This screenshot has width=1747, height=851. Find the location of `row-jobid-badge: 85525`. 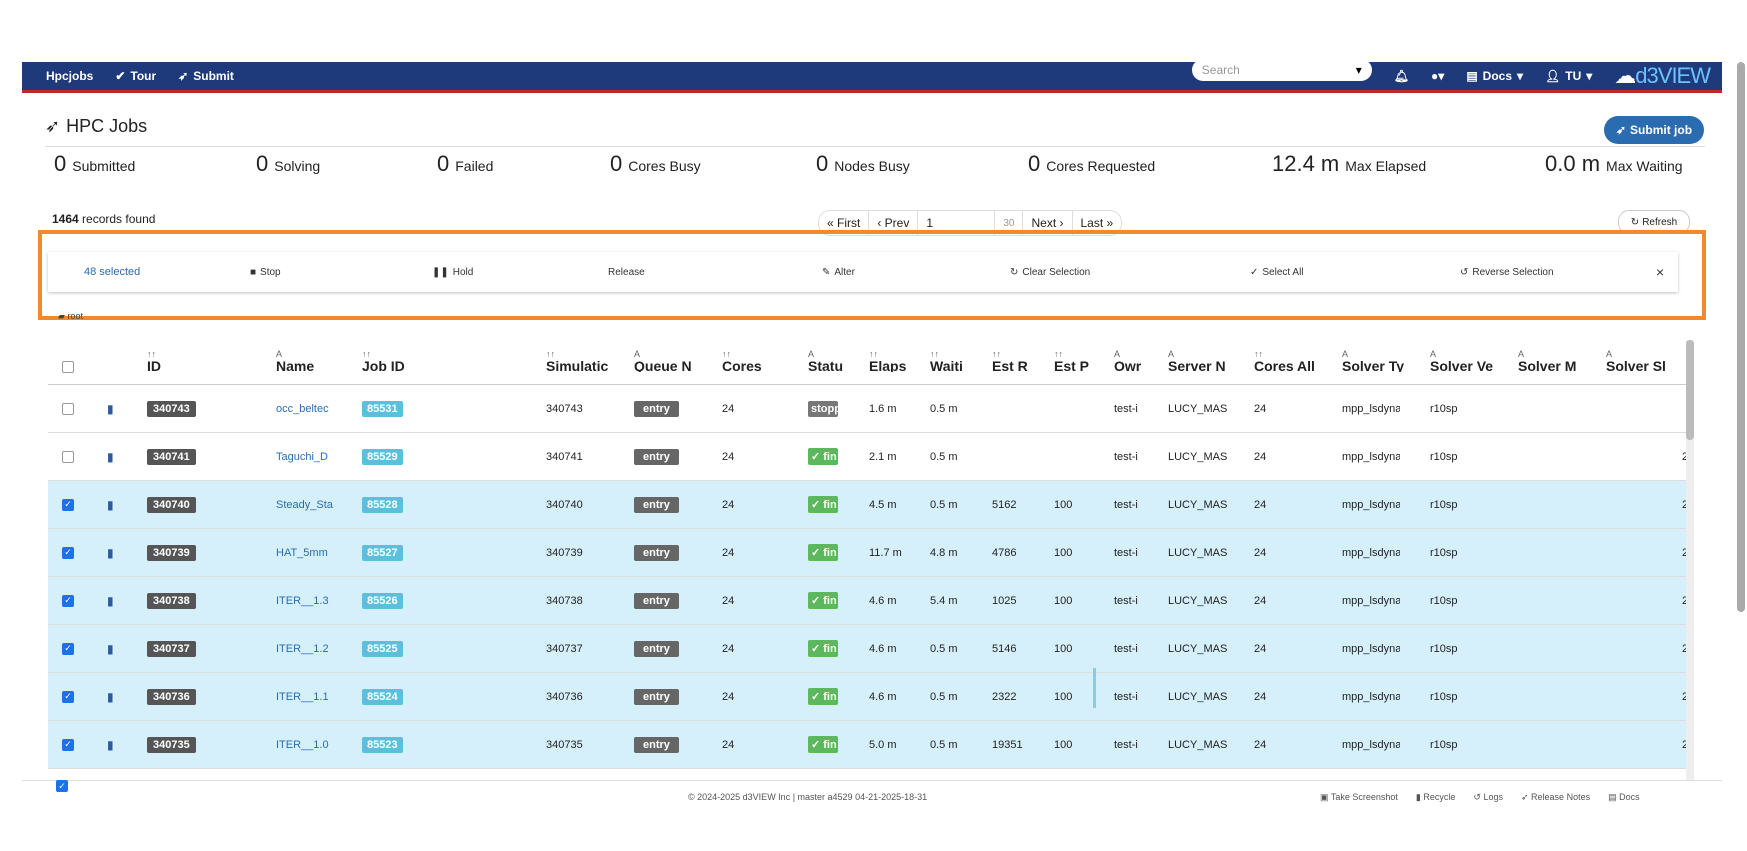

row-jobid-badge: 85525 is located at coordinates (382, 648).